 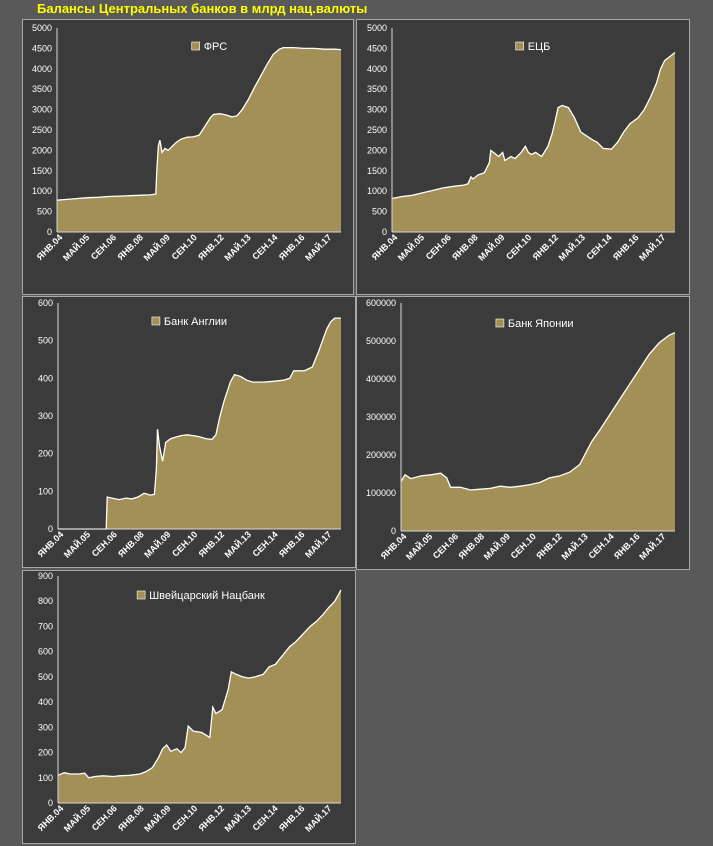 What do you see at coordinates (207, 596) in the screenshot?
I see `legend-label: Швейцарский Нацбанк` at bounding box center [207, 596].